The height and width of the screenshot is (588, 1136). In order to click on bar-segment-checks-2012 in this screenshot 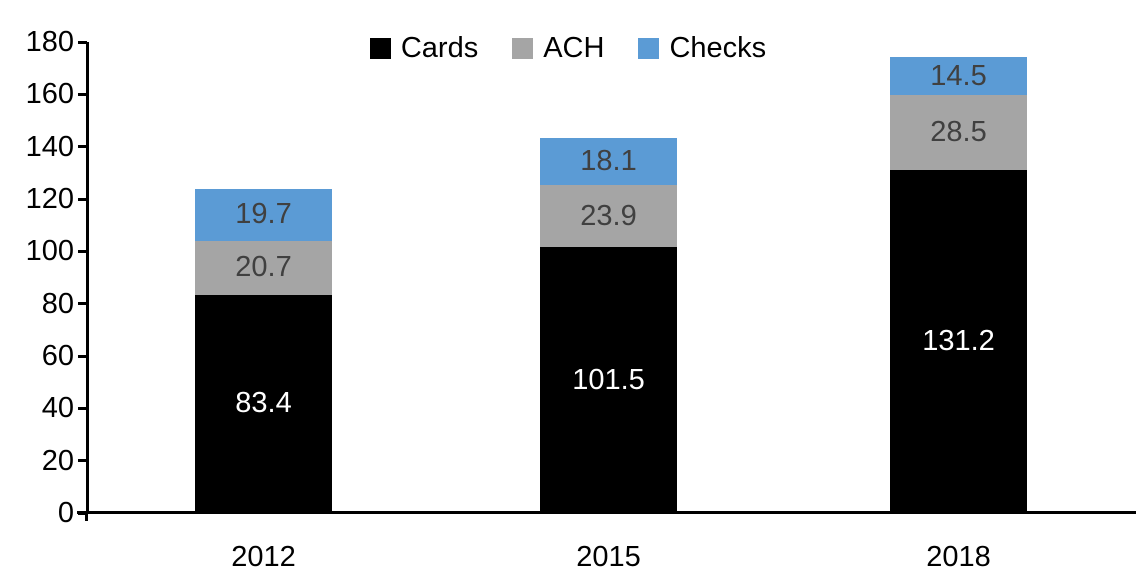, I will do `click(263, 215)`.